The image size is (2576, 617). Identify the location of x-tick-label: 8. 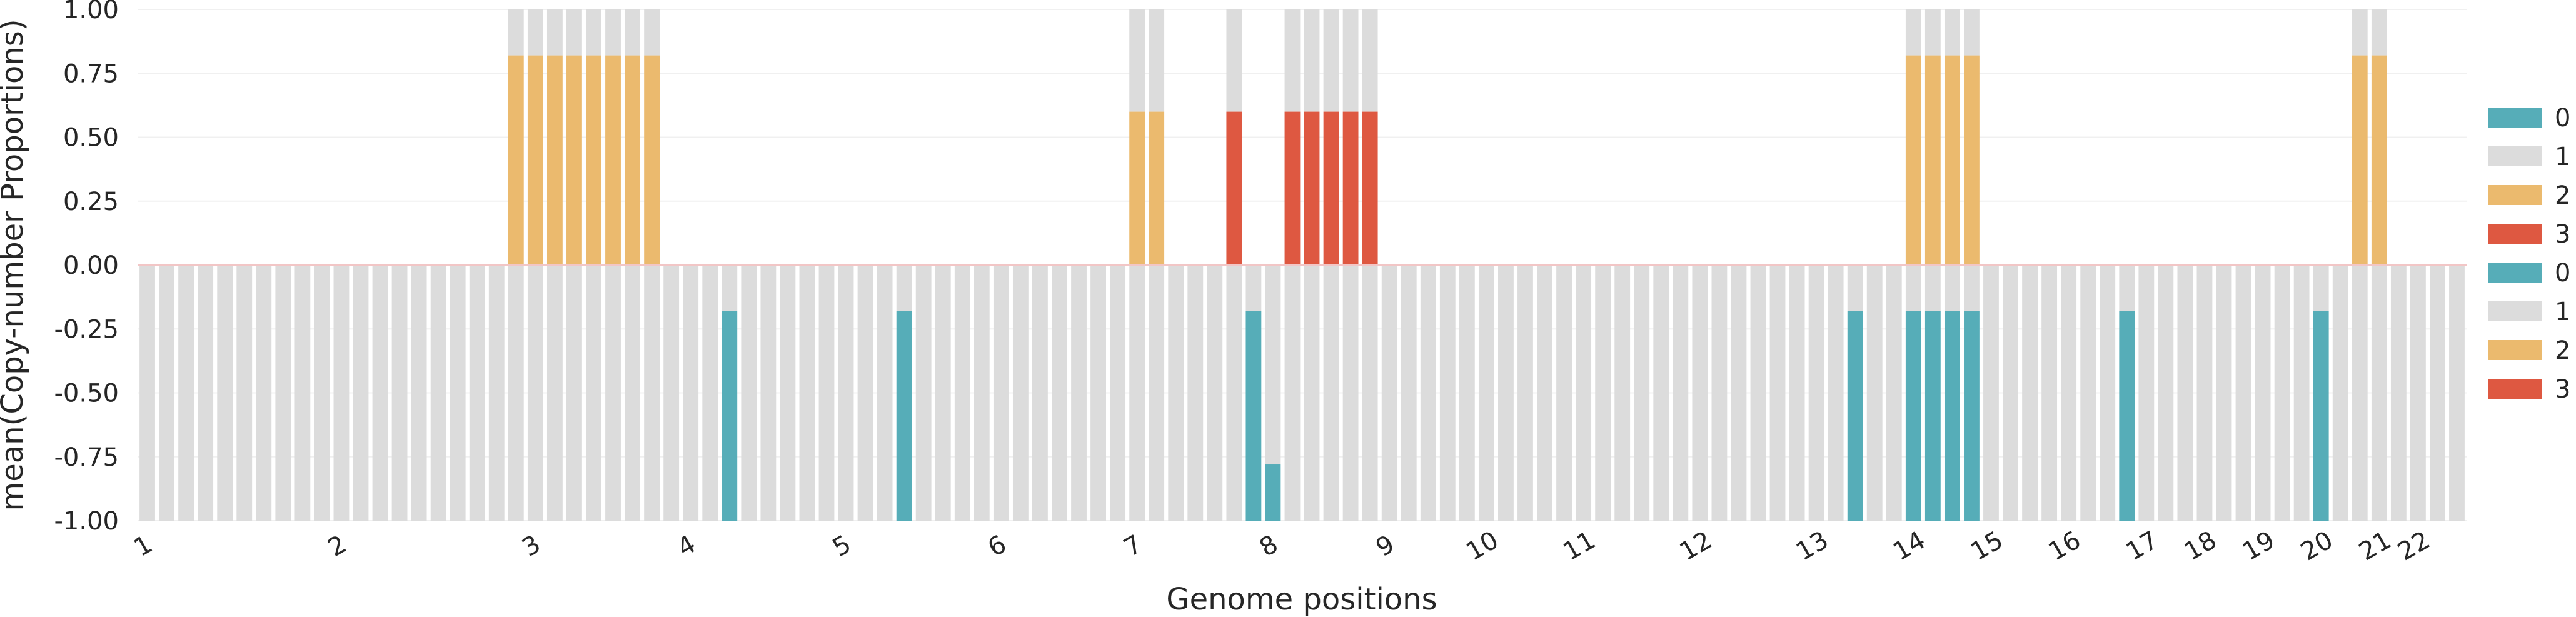
(1269, 546).